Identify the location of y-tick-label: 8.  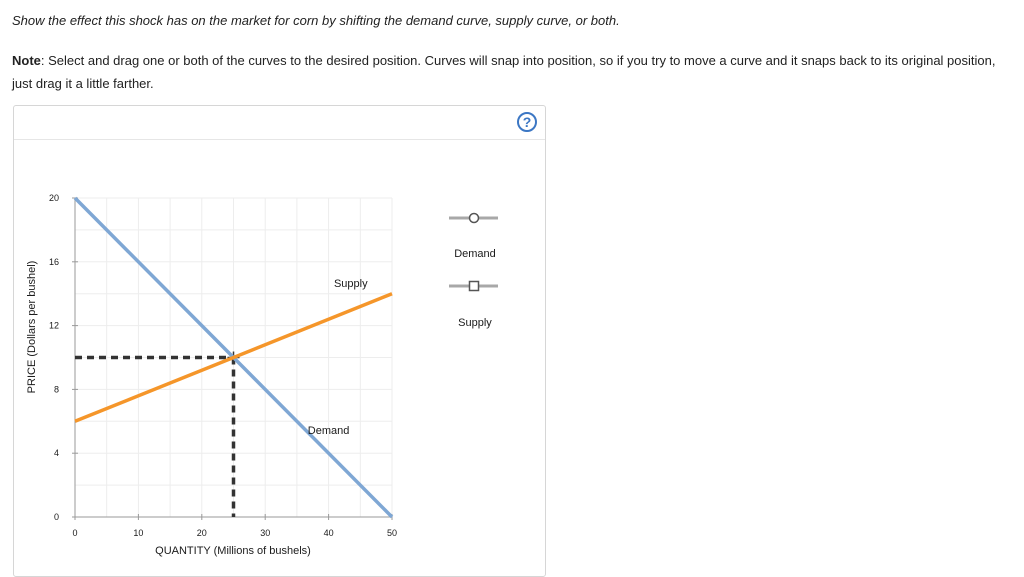
(56, 389).